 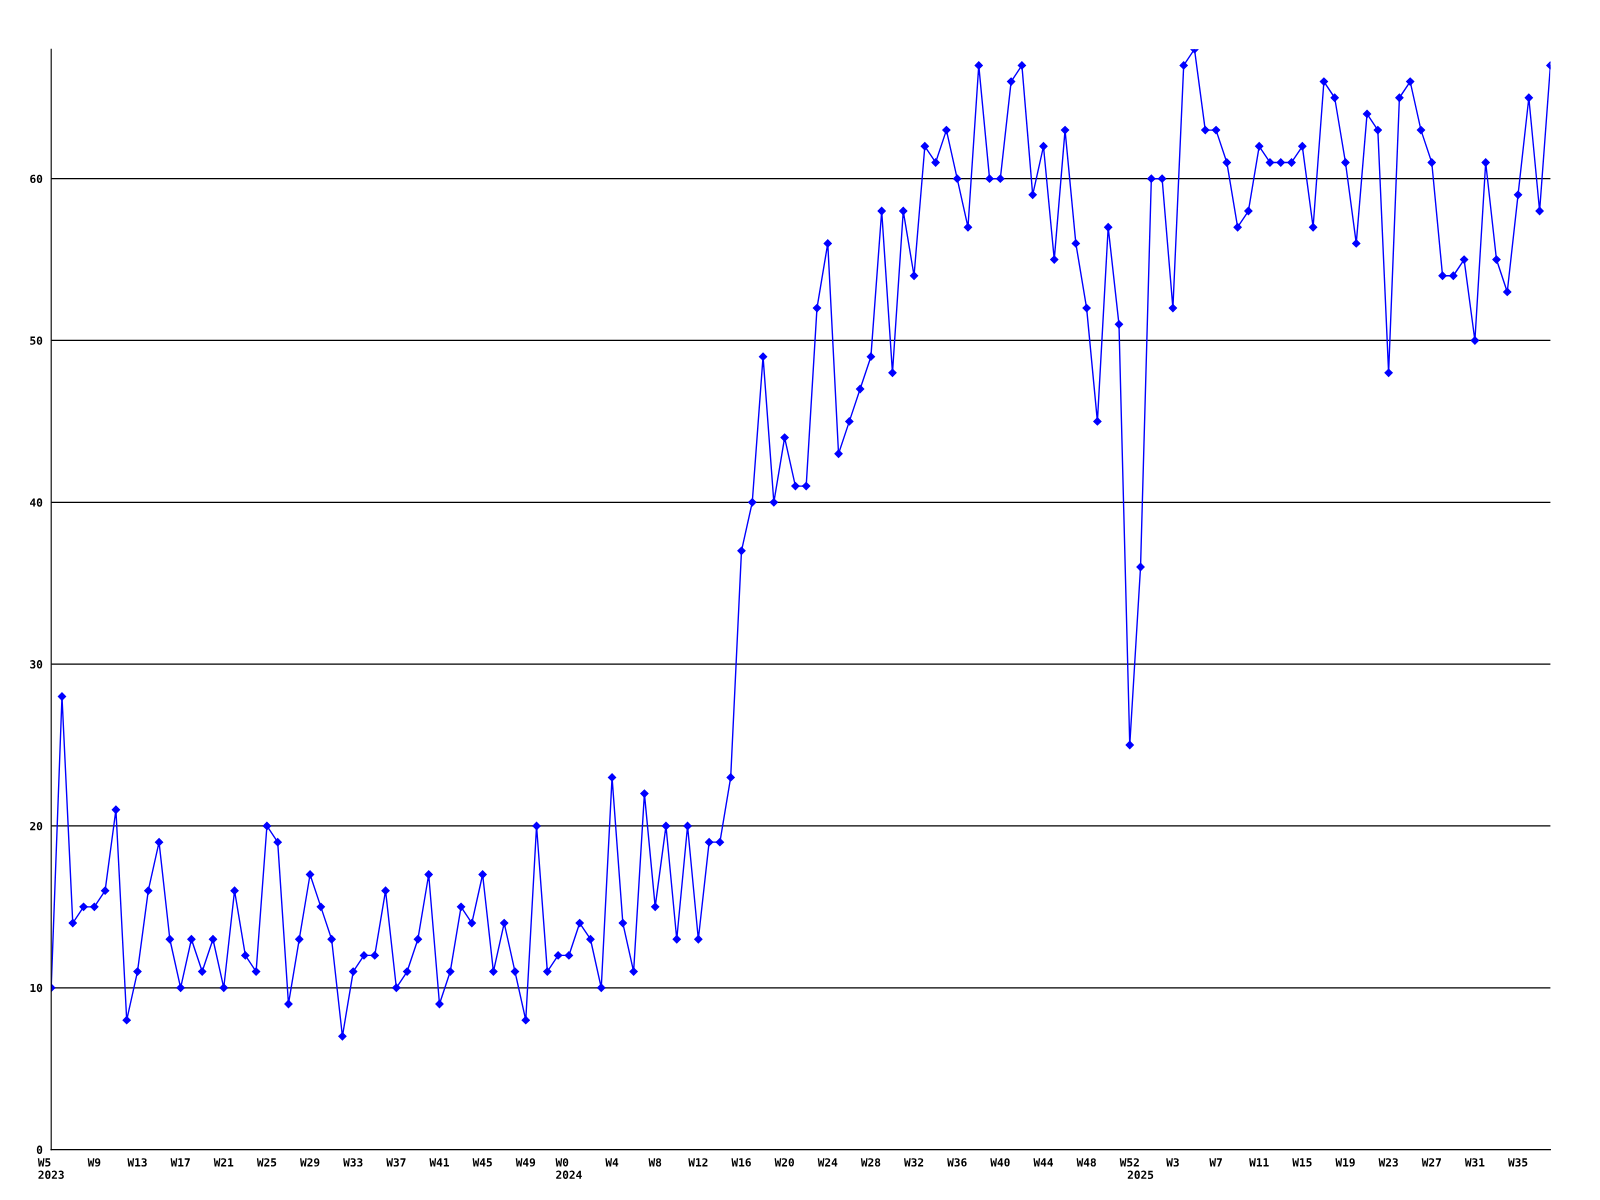 I want to click on x-tick-label: W41, so click(x=439, y=1162).